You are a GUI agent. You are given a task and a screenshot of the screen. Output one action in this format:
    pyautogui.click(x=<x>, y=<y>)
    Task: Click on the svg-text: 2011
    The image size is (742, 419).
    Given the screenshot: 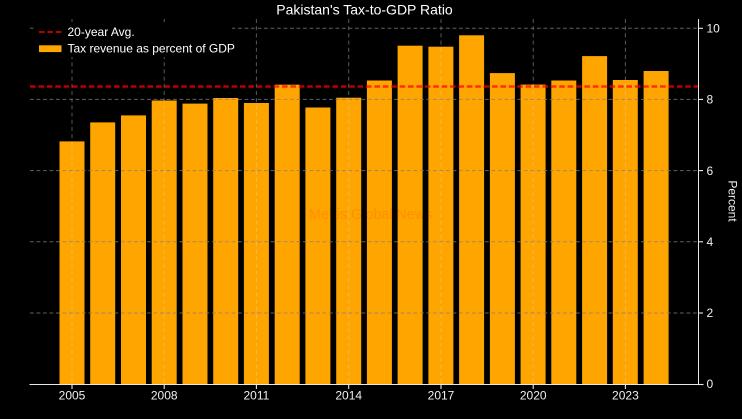 What is the action you would take?
    pyautogui.click(x=256, y=396)
    